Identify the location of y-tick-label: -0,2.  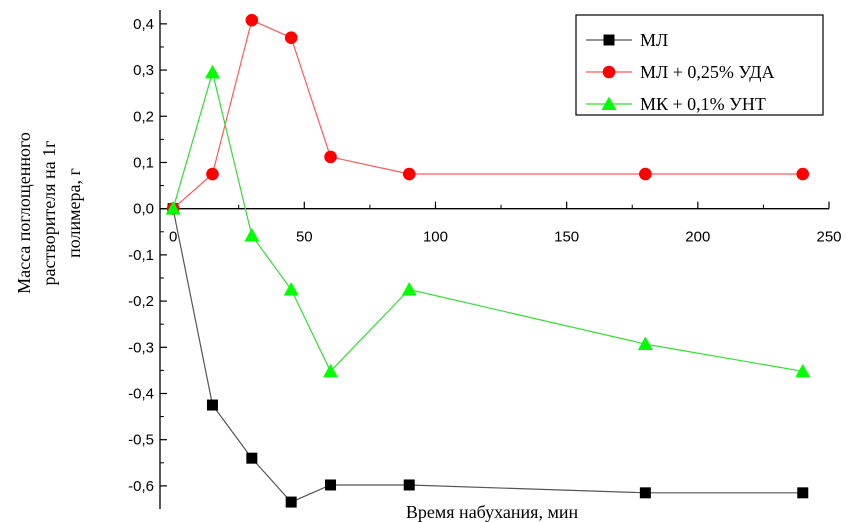
(141, 301).